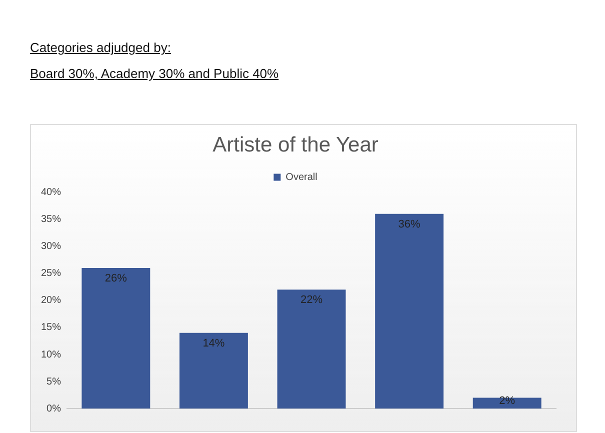 This screenshot has width=605, height=433. What do you see at coordinates (51, 246) in the screenshot?
I see `y-tick-label: 30%` at bounding box center [51, 246].